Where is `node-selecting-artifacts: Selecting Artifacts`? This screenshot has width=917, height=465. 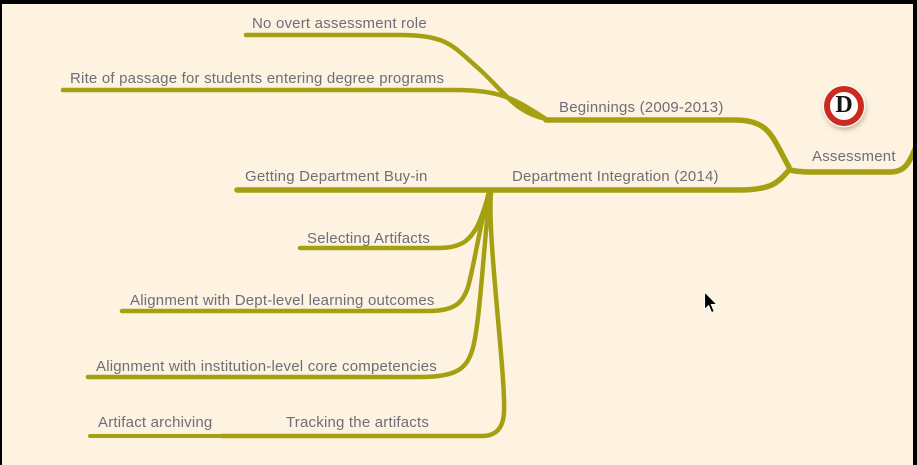
node-selecting-artifacts: Selecting Artifacts is located at coordinates (369, 238).